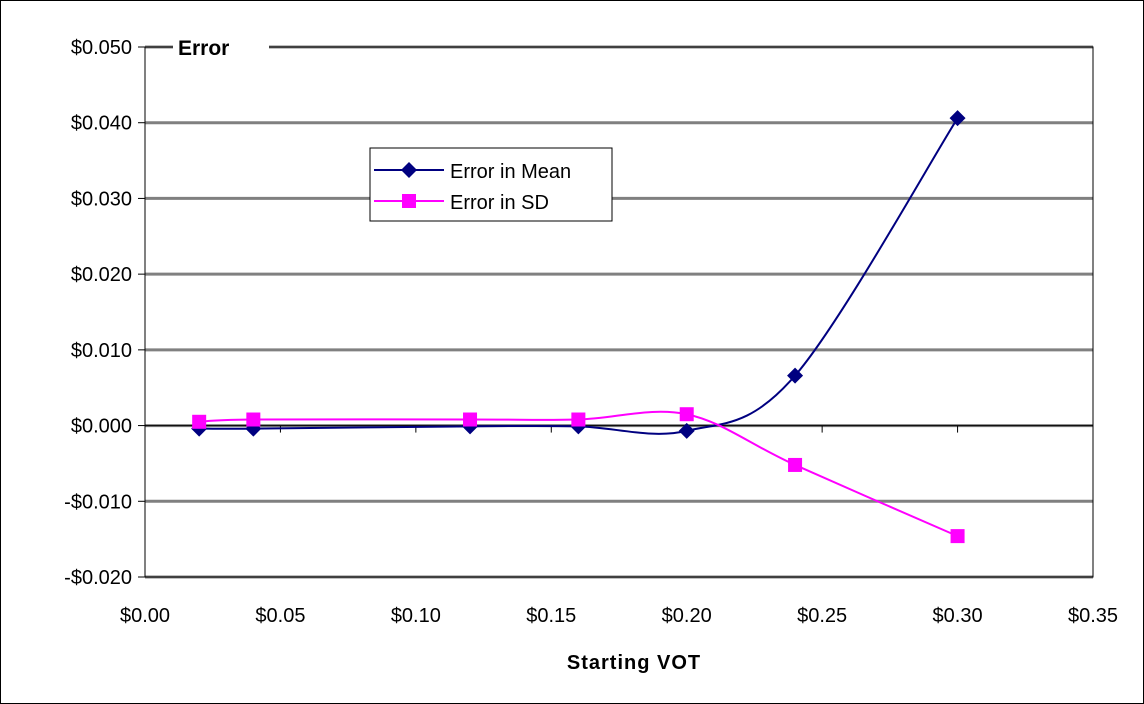  I want to click on y-tick-label-4: $0.020, so click(101, 275).